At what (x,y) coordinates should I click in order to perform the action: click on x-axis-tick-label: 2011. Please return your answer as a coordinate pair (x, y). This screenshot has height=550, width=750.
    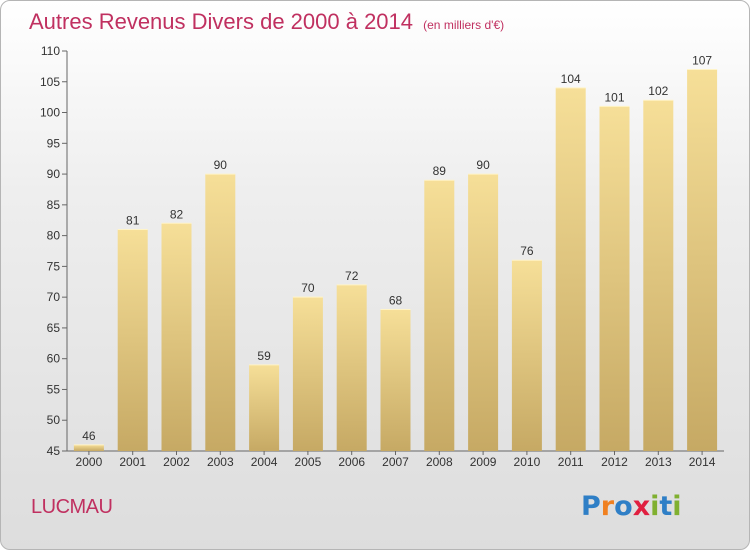
    Looking at the image, I should click on (571, 462).